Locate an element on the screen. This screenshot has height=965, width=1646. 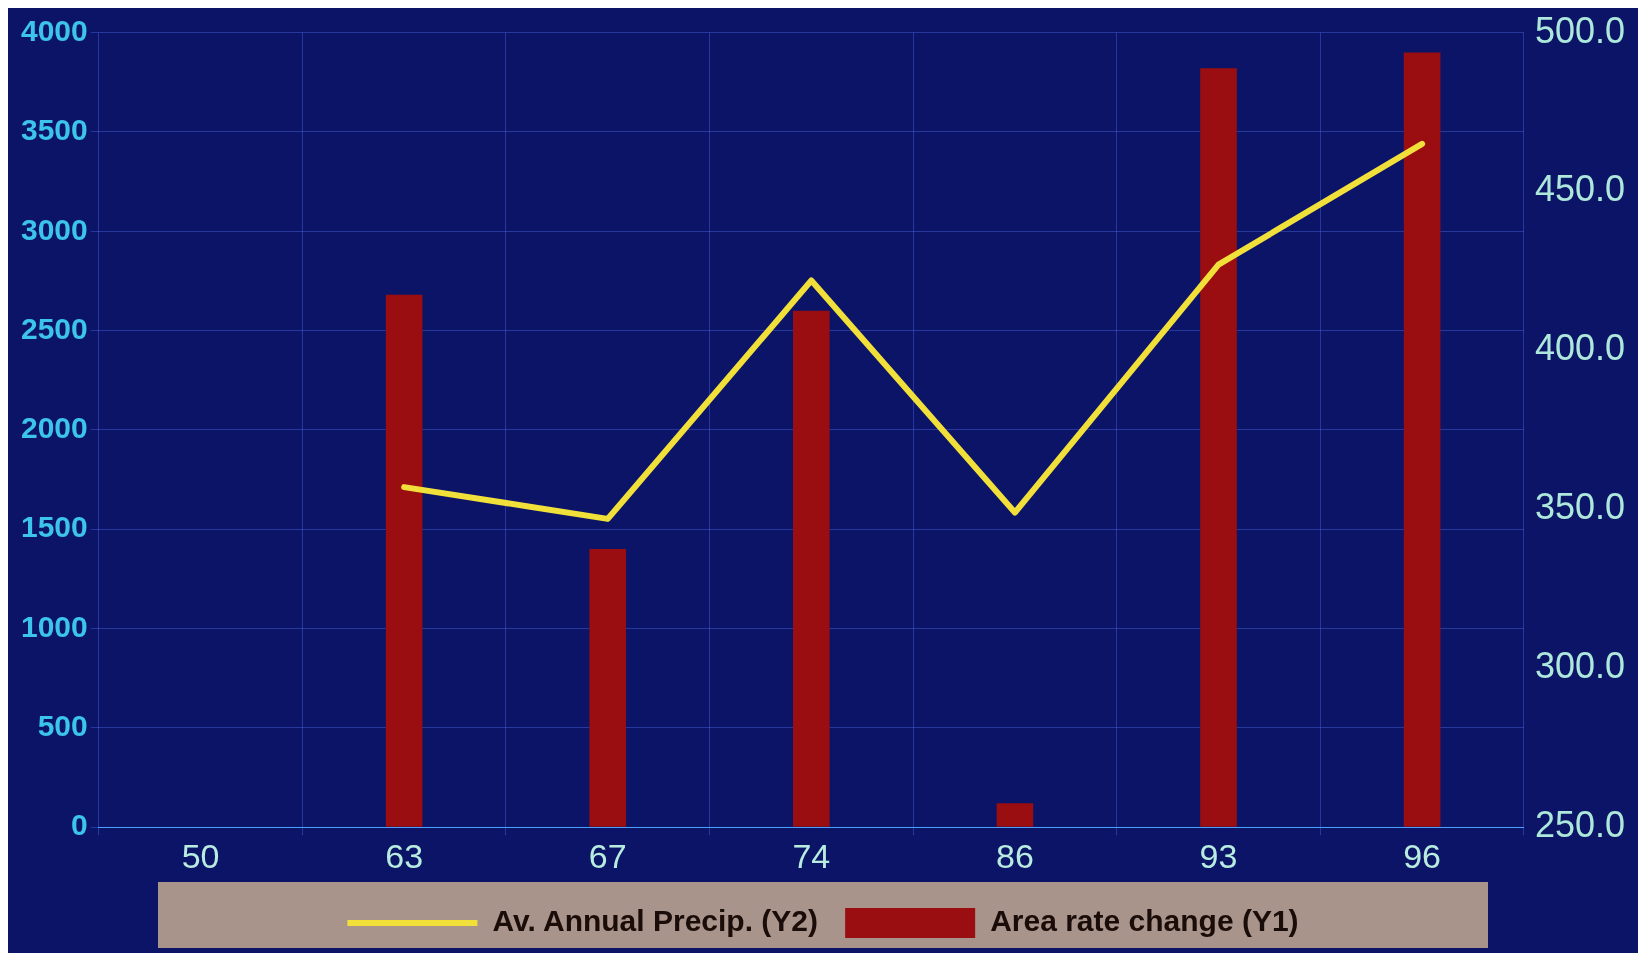
x-tick-label: 63 is located at coordinates (404, 855).